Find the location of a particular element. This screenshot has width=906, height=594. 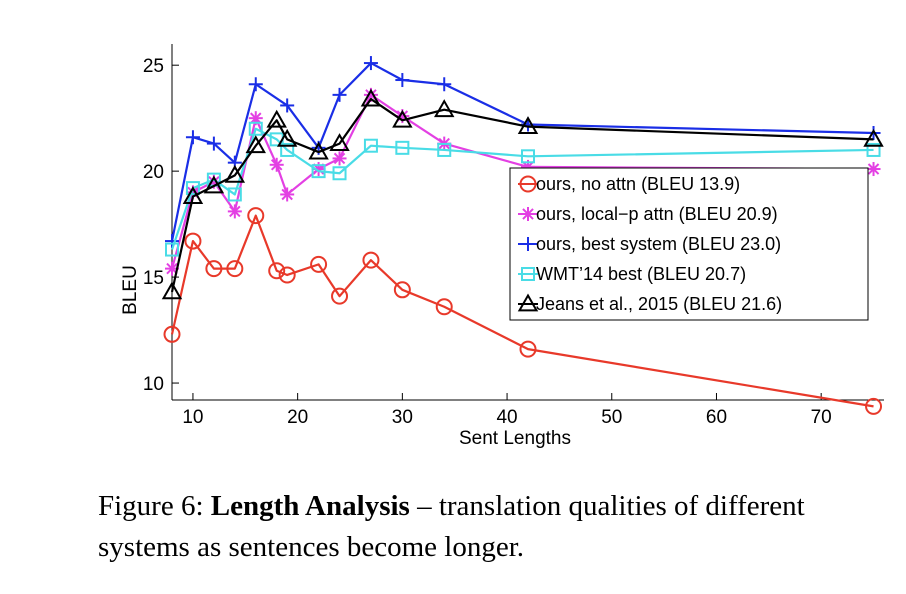

y-tick-label: 10 is located at coordinates (153, 384).